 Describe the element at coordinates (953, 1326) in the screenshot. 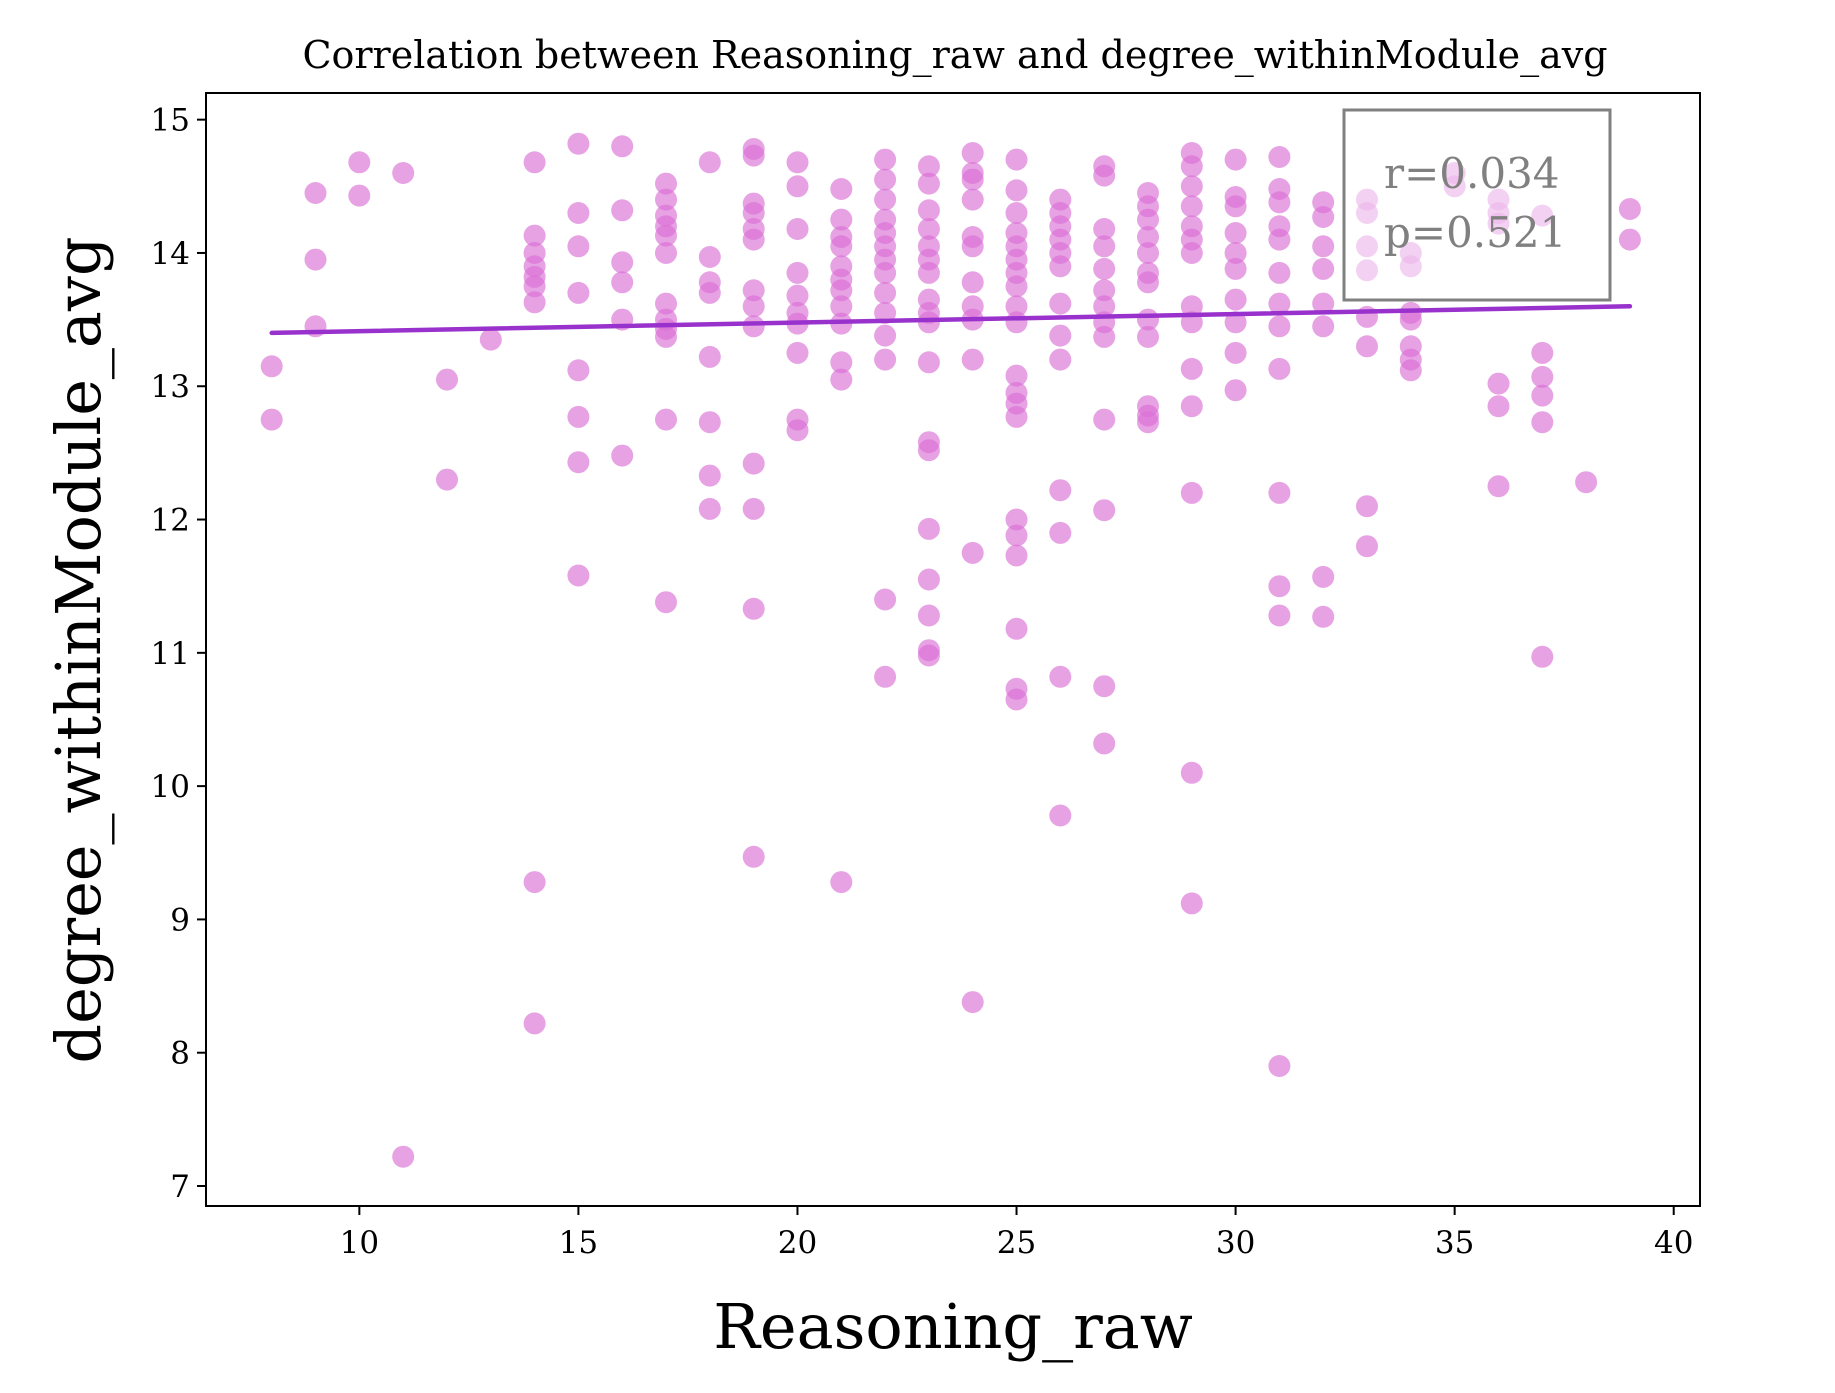

I see `x-axis-label: Reasoning_raw` at that location.